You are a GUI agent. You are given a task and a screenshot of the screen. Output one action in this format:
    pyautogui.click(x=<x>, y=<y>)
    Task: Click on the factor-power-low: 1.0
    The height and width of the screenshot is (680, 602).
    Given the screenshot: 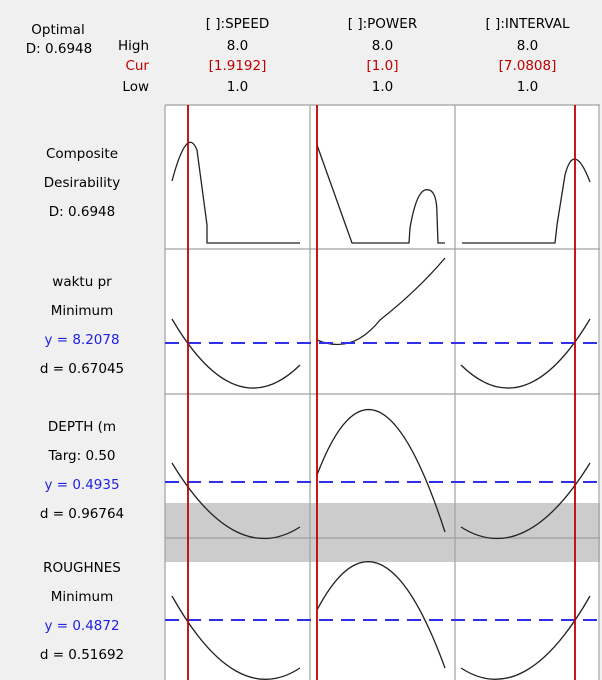 What is the action you would take?
    pyautogui.click(x=382, y=87)
    